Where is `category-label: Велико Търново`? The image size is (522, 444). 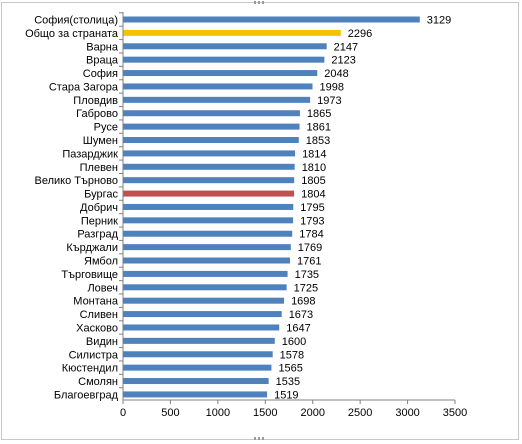
category-label: Велико Търново is located at coordinates (76, 181).